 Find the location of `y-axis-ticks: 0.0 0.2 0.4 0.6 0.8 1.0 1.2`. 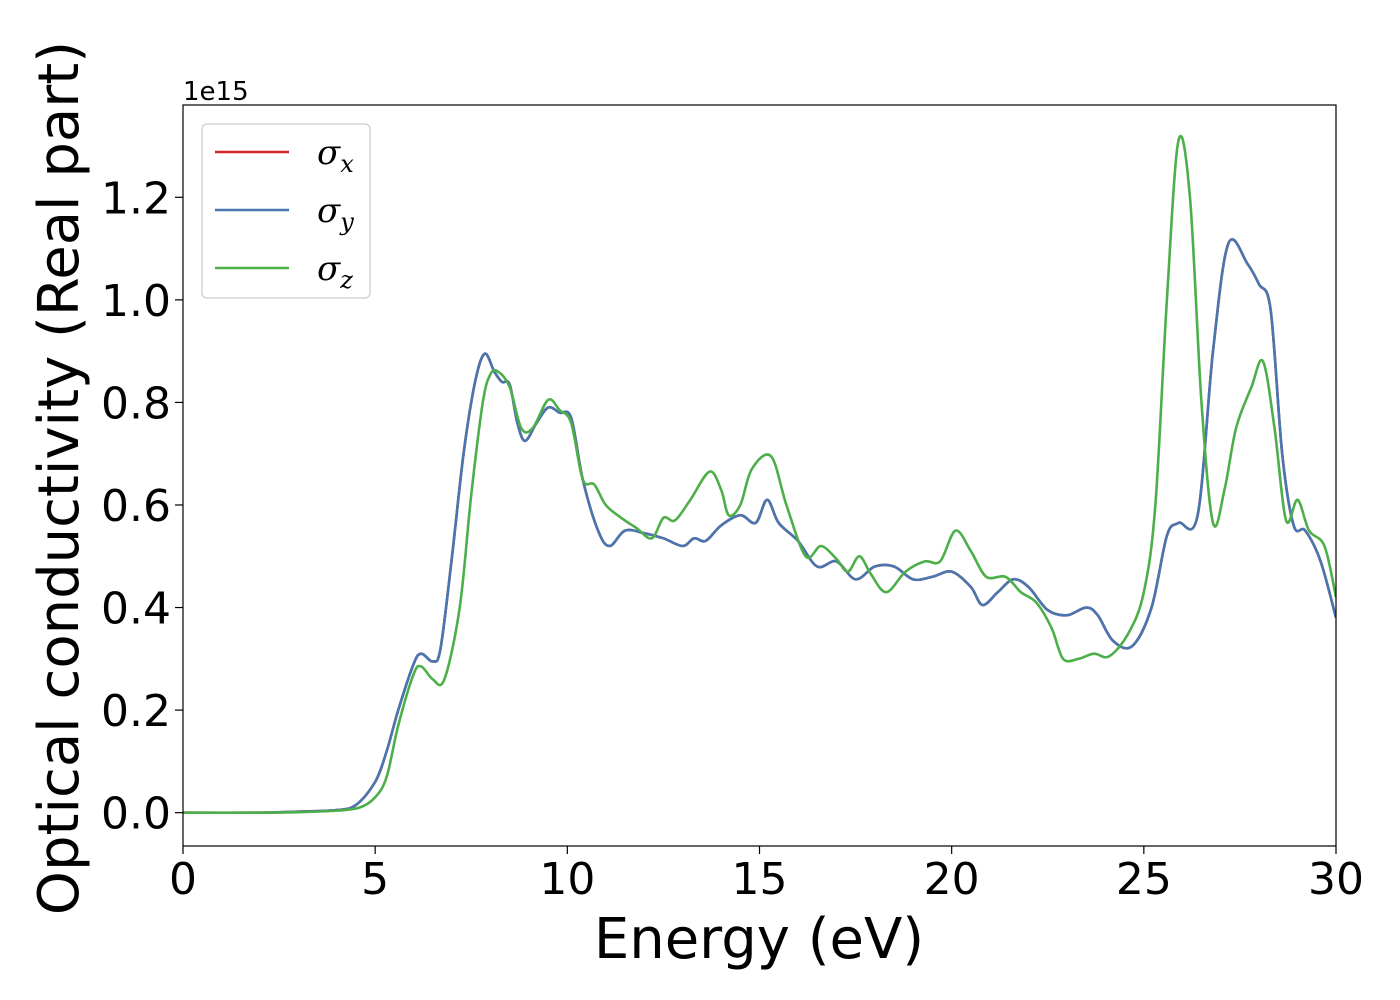

y-axis-ticks: 0.0 0.2 0.4 0.6 0.8 1.0 1.2 is located at coordinates (142, 506).